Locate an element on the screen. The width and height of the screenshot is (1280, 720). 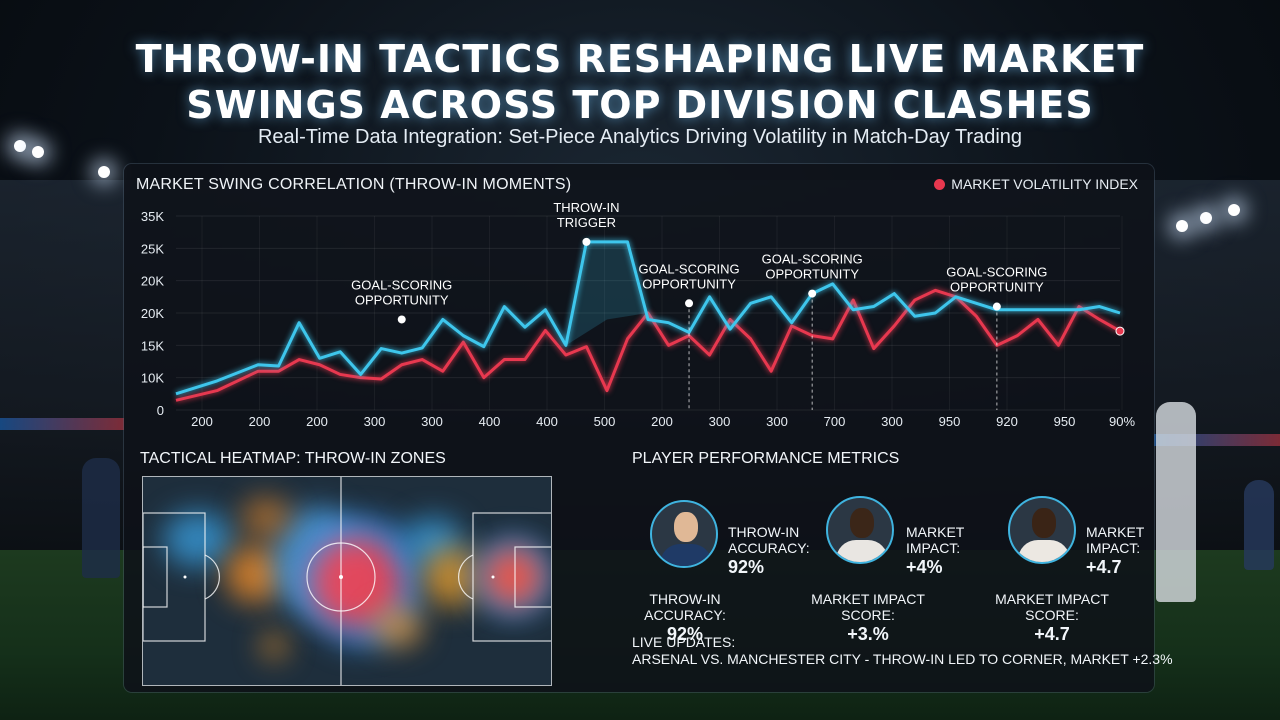
pitch-markings is located at coordinates (347, 581).